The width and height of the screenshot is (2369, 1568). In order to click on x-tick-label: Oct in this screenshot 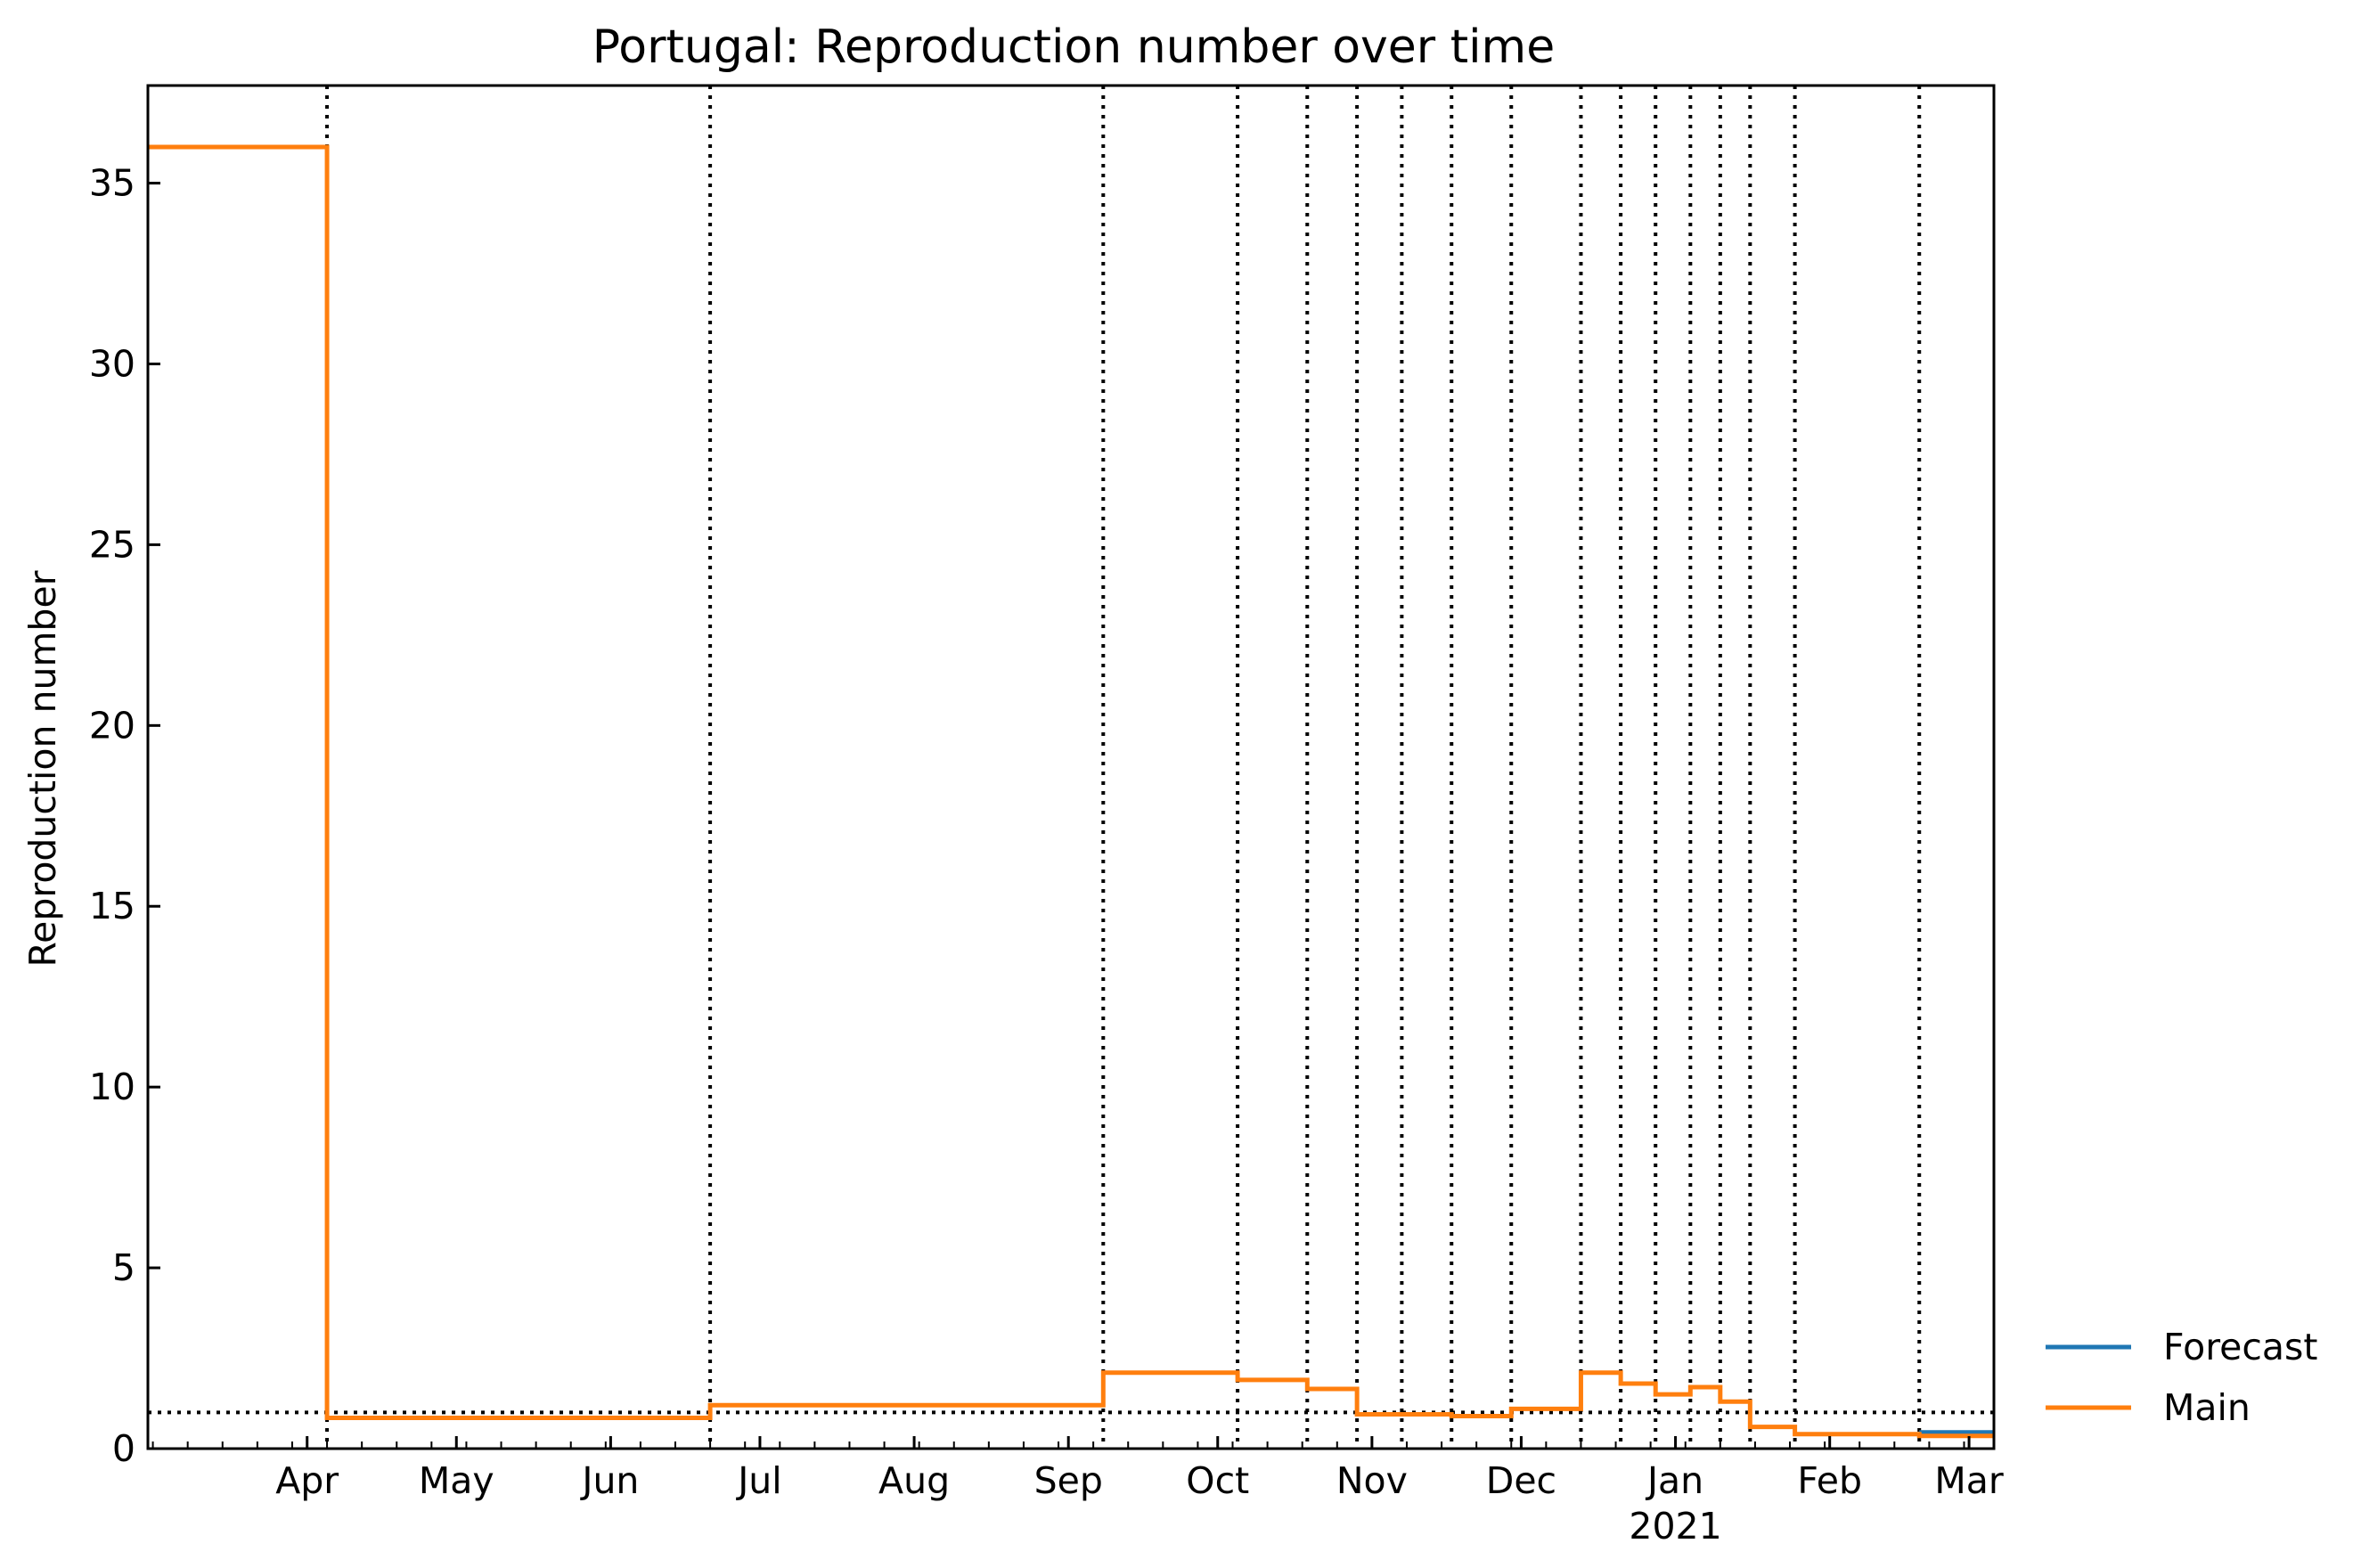, I will do `click(1217, 1480)`.